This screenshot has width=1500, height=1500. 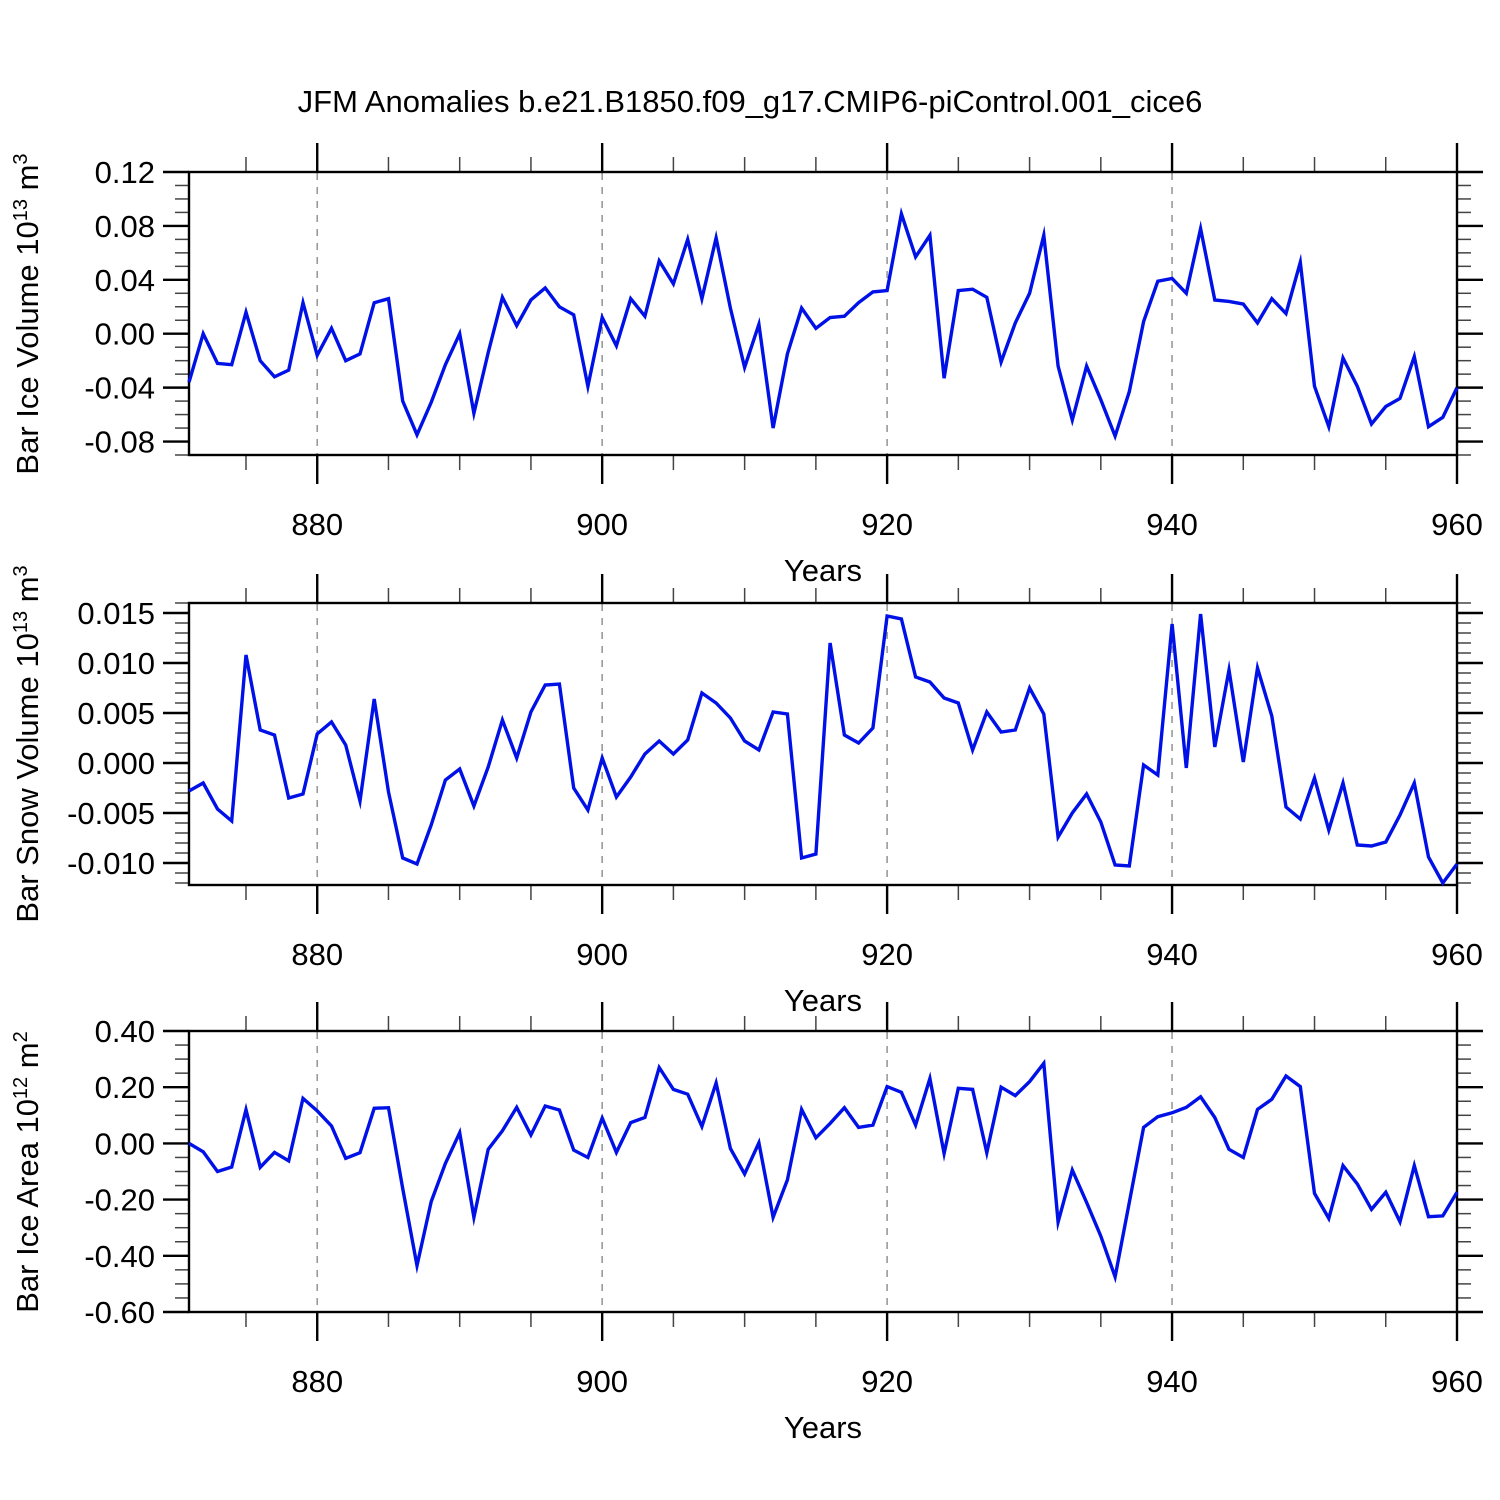 What do you see at coordinates (116, 763) in the screenshot?
I see `y-tick-label: 0.000` at bounding box center [116, 763].